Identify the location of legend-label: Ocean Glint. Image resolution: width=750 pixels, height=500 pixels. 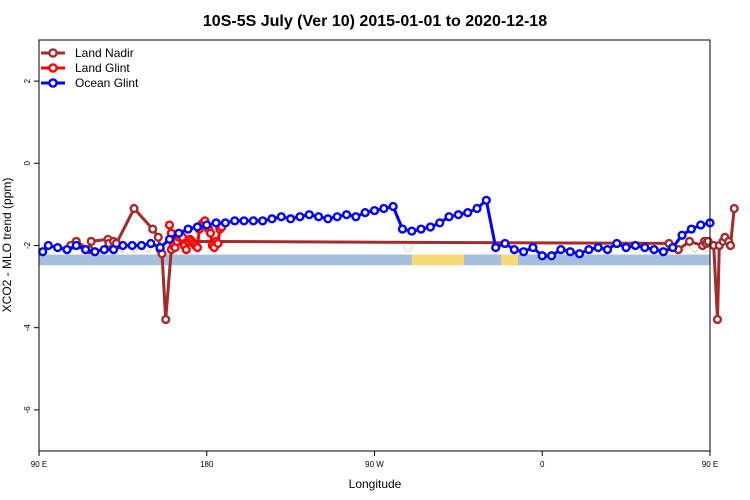
(107, 83).